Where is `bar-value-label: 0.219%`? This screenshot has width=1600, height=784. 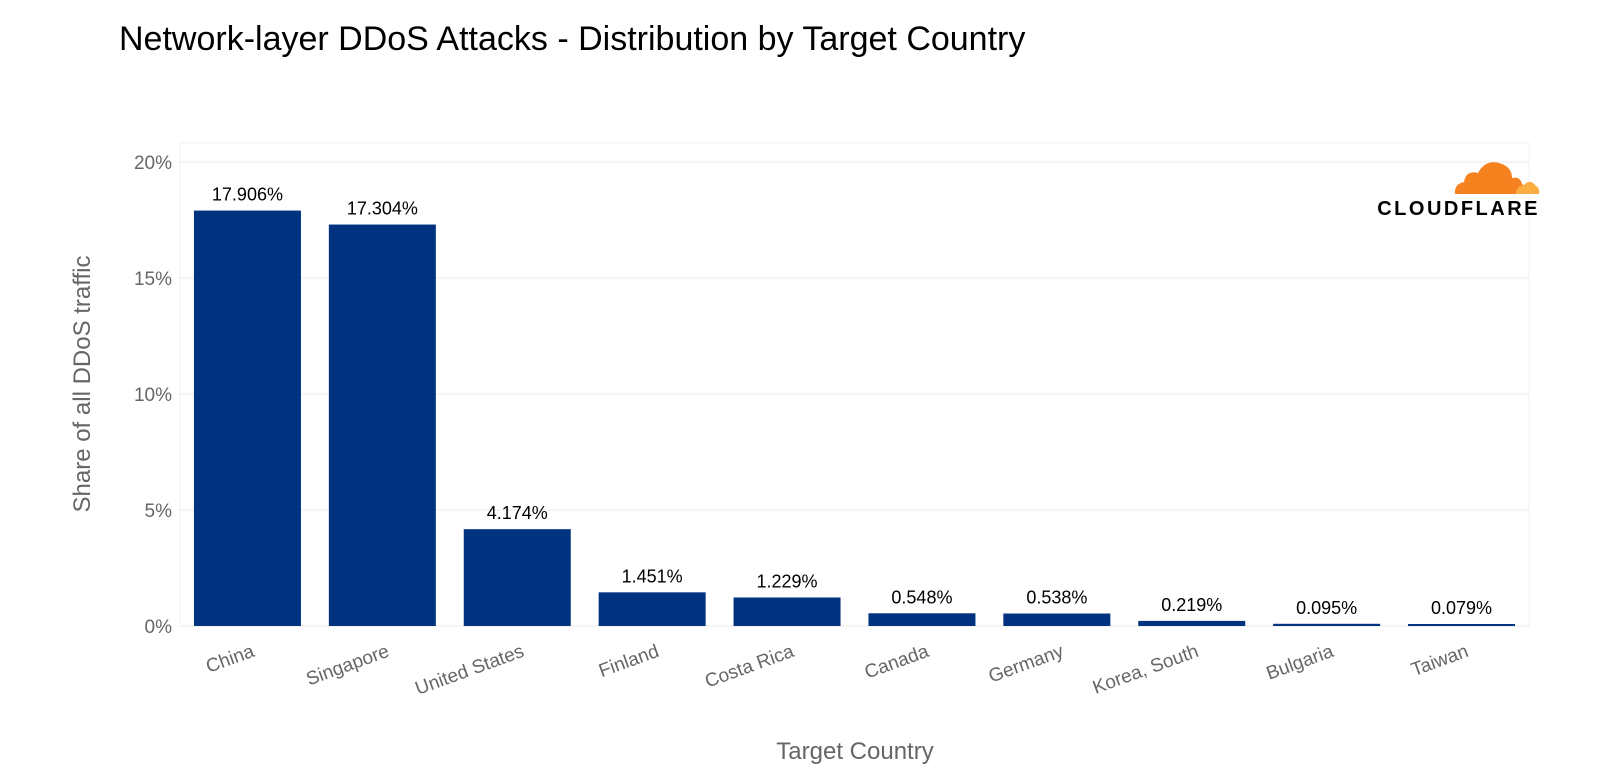 bar-value-label: 0.219% is located at coordinates (1191, 605).